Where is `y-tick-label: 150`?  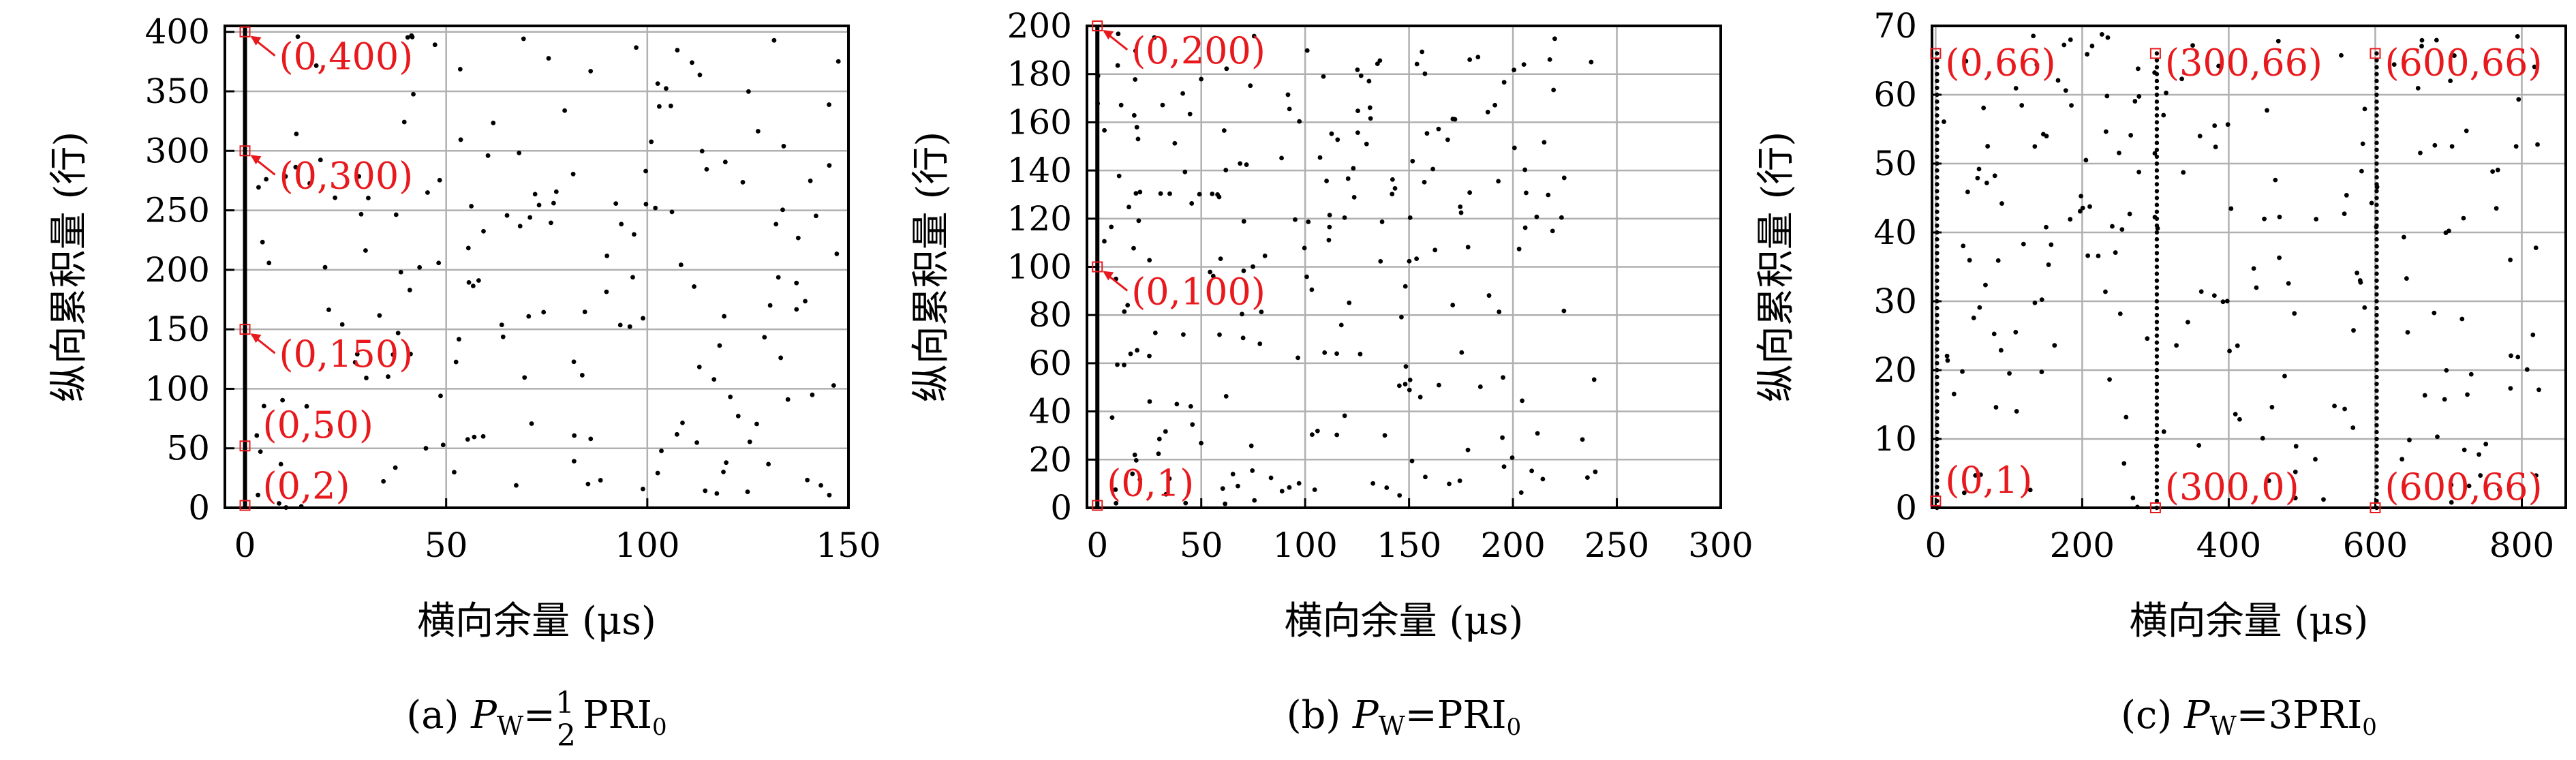
y-tick-label: 150 is located at coordinates (177, 329).